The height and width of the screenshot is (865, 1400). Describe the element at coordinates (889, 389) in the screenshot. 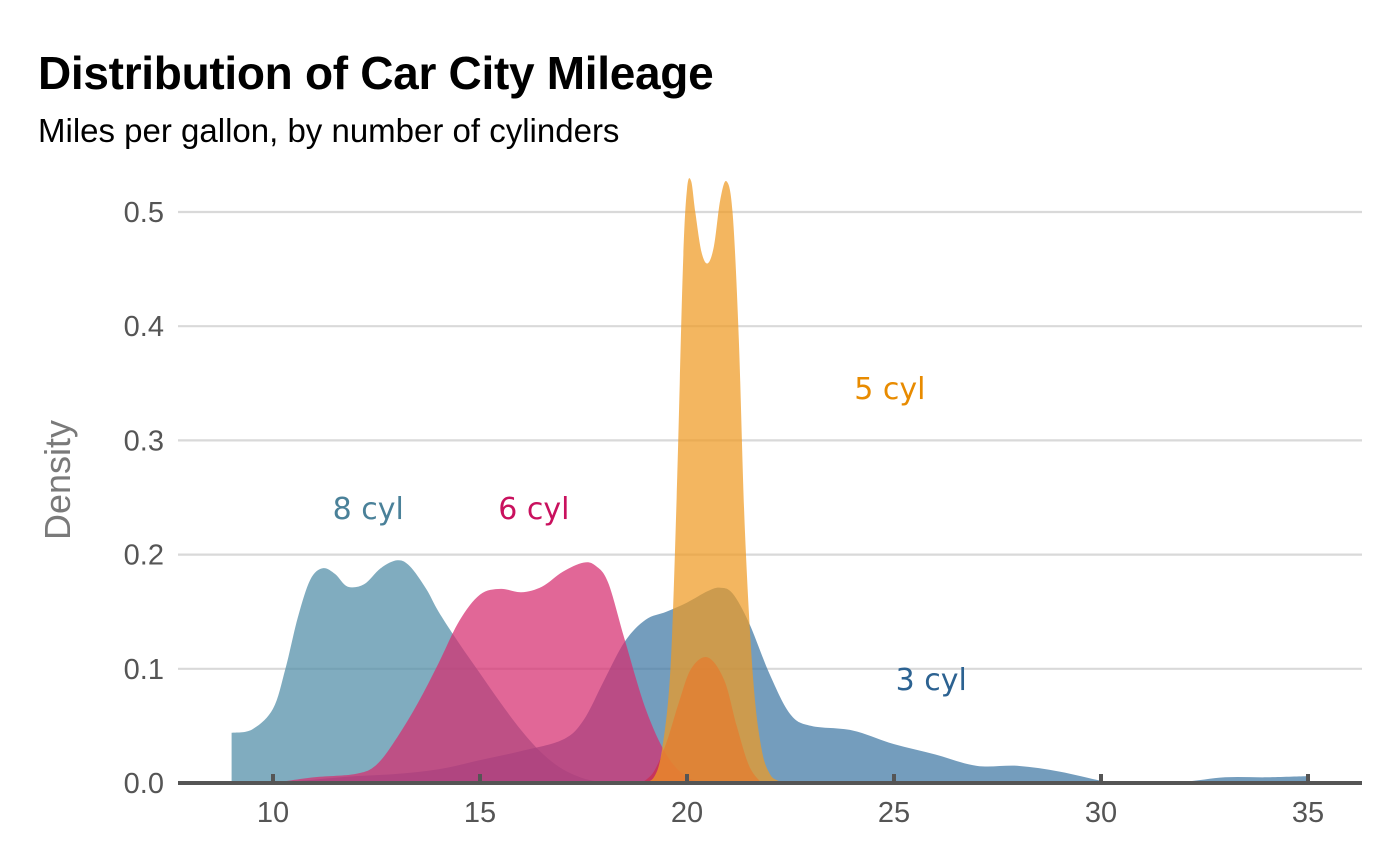

I see `series-label-5-cyl: 5 cyl` at that location.